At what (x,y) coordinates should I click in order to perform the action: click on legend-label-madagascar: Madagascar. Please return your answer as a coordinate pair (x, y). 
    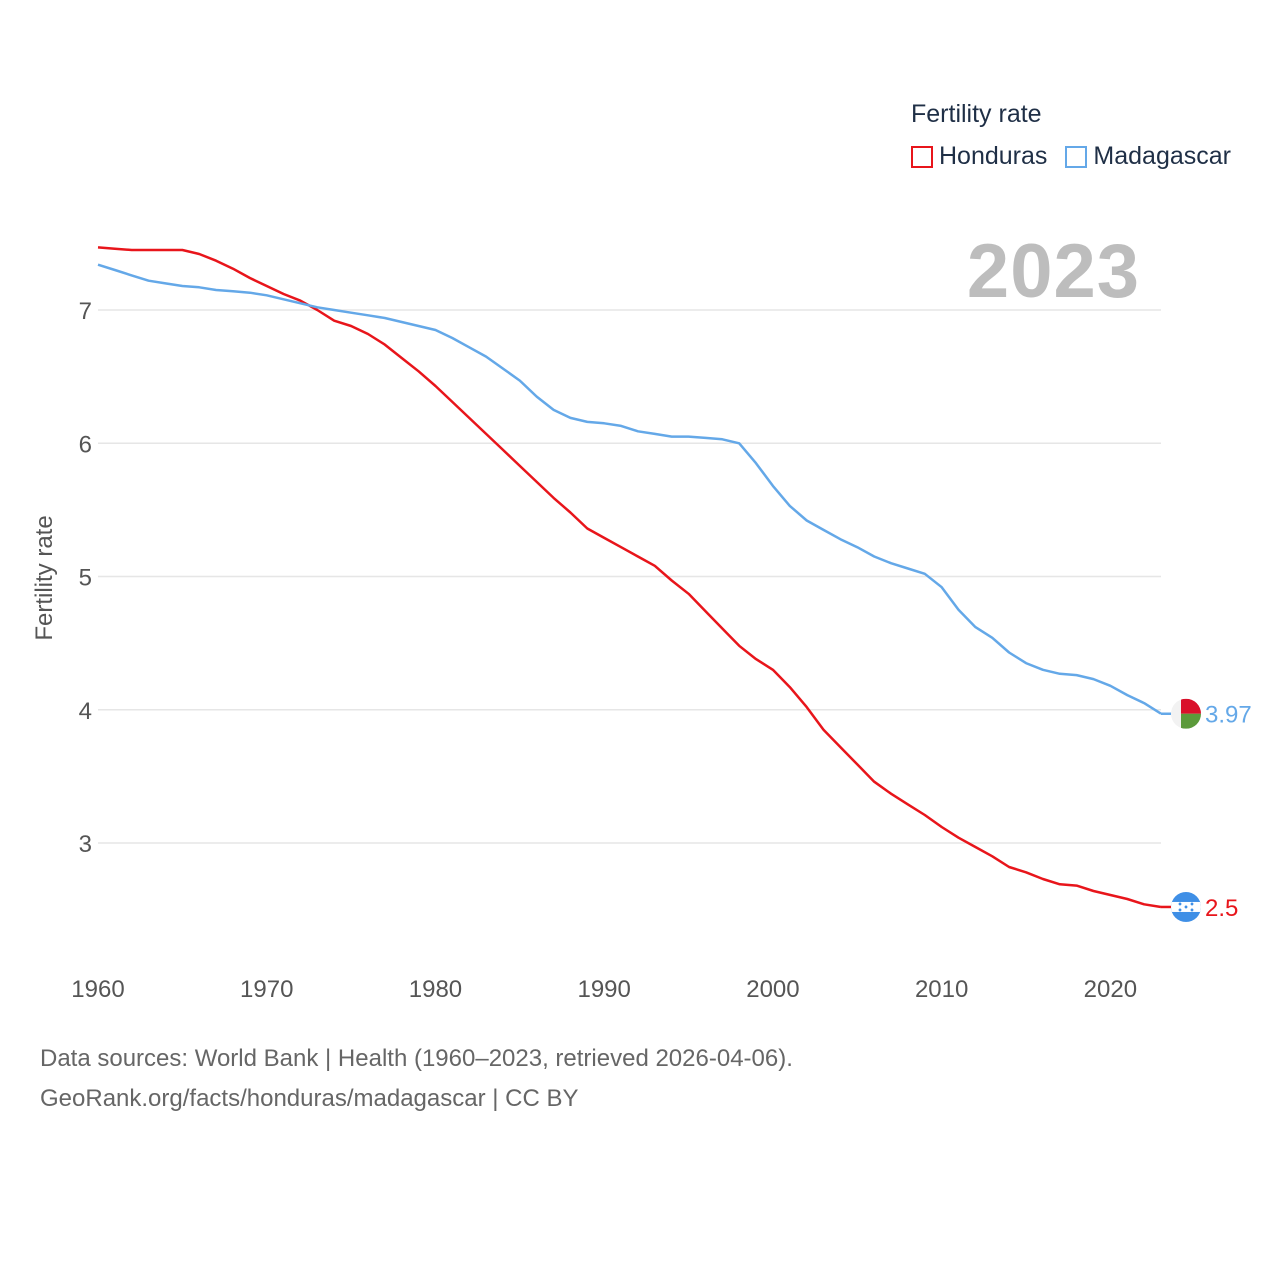
    Looking at the image, I should click on (1162, 156).